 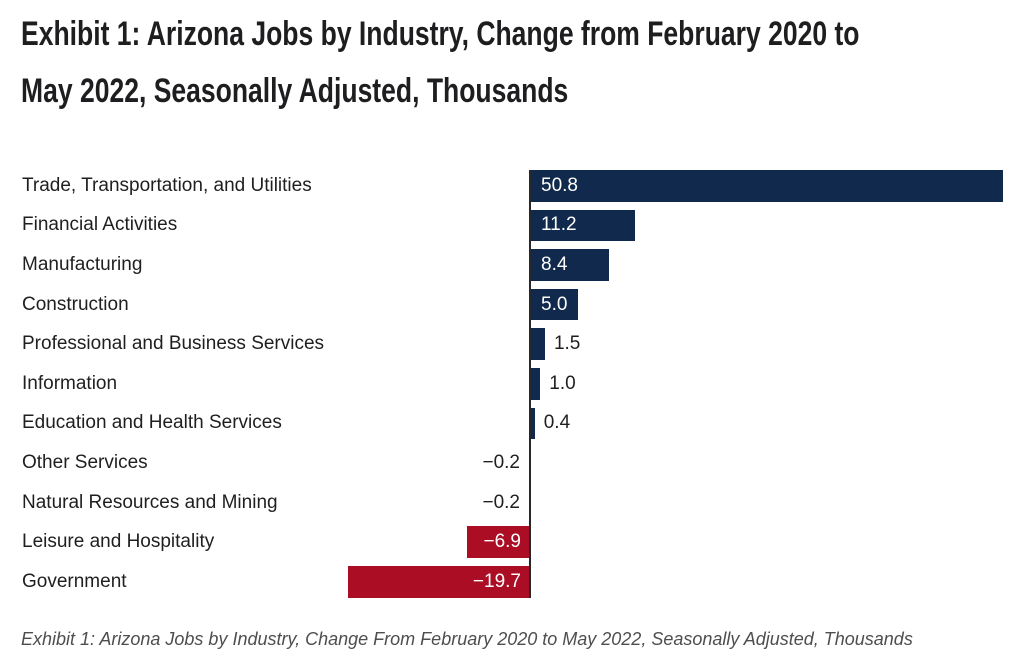 I want to click on value-label: 8.4, so click(x=554, y=264).